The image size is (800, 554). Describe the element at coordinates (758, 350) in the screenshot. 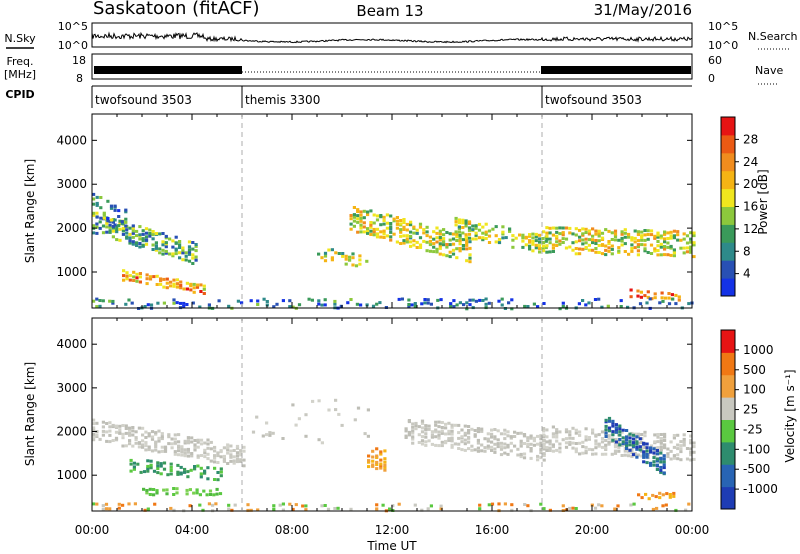

I see `colorbar-tick-label: 1000` at that location.